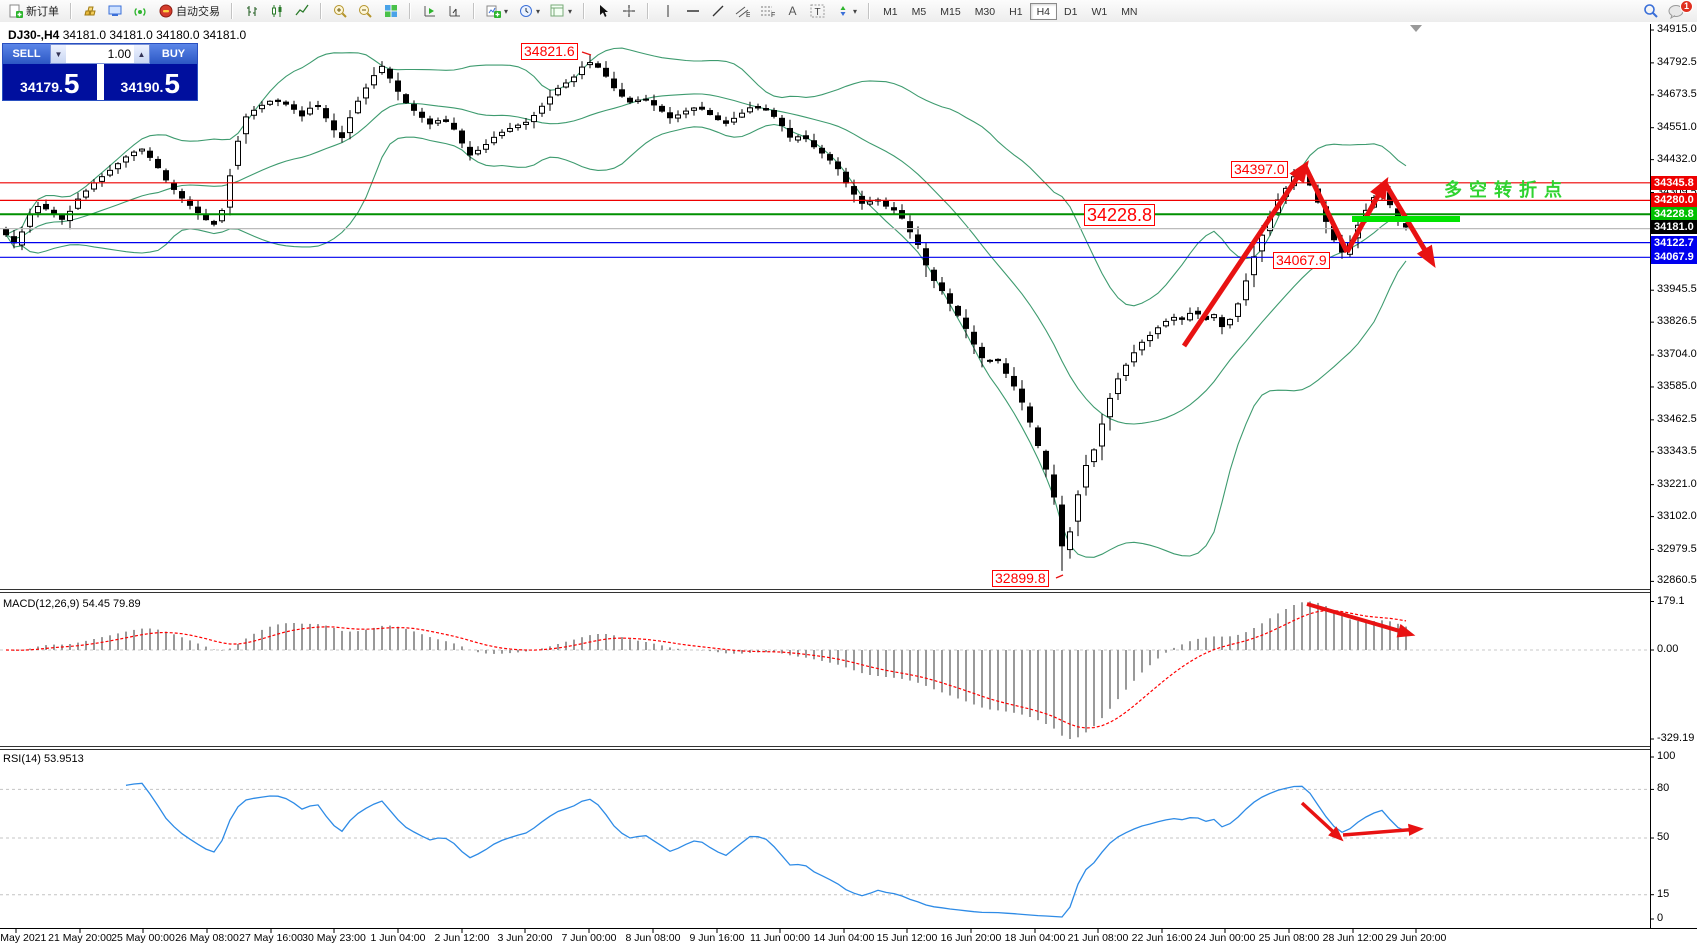 The width and height of the screenshot is (1697, 946). Describe the element at coordinates (603, 11) in the screenshot. I see `cursor-icon` at that location.